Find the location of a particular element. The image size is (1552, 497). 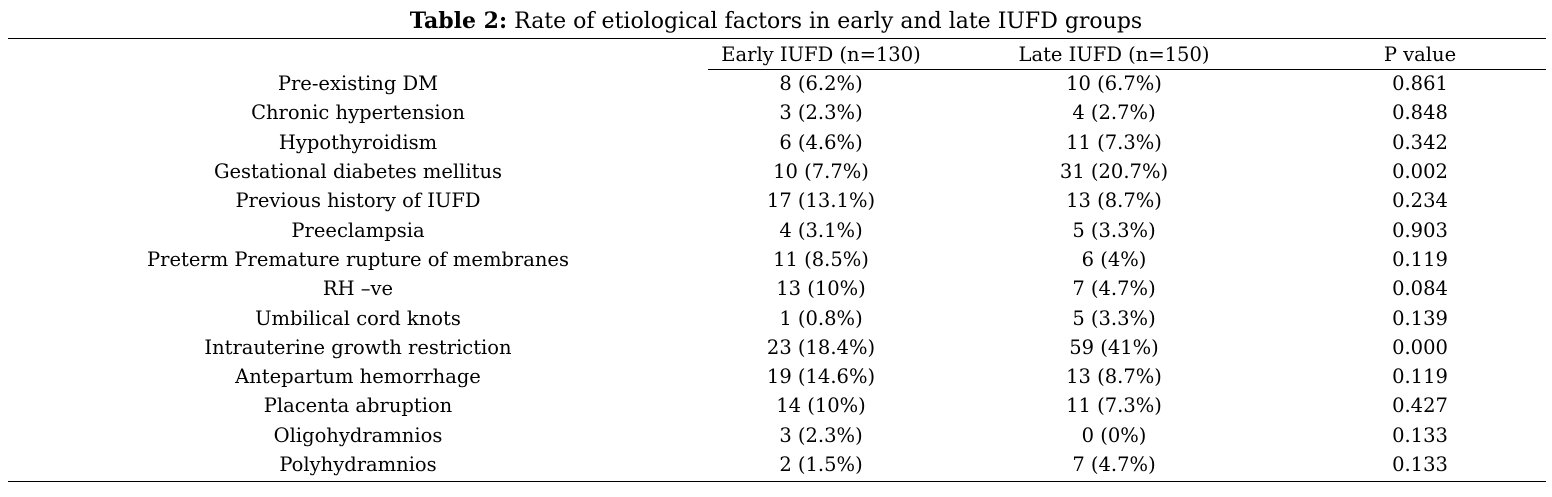

p-value-cell: 0.427 is located at coordinates (1420, 406).